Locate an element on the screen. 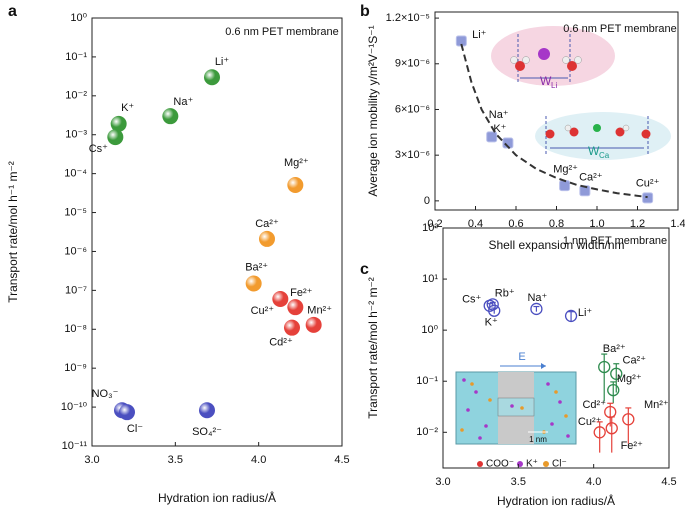 The width and height of the screenshot is (685, 511). point-label: Rb⁺ is located at coordinates (505, 293).